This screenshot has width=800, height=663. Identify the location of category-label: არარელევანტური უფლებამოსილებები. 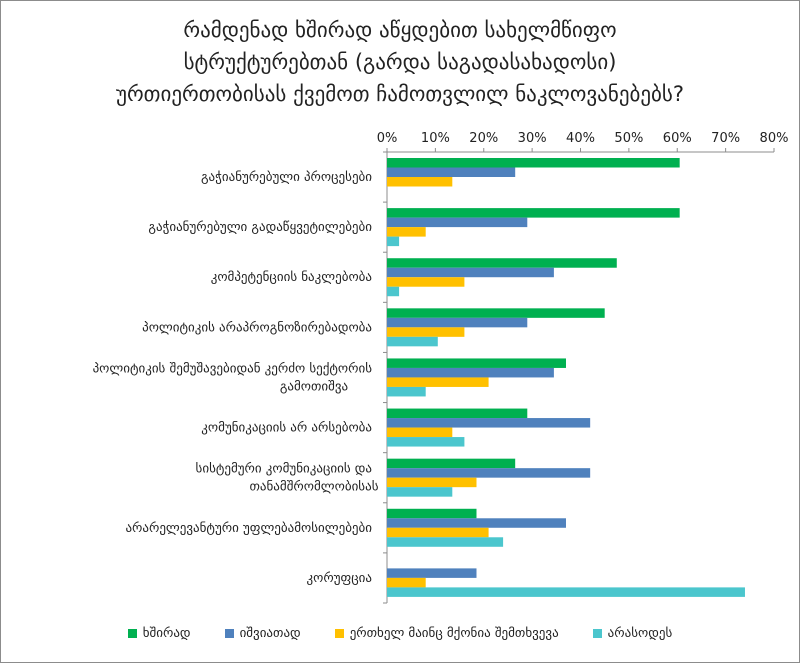
(248, 528).